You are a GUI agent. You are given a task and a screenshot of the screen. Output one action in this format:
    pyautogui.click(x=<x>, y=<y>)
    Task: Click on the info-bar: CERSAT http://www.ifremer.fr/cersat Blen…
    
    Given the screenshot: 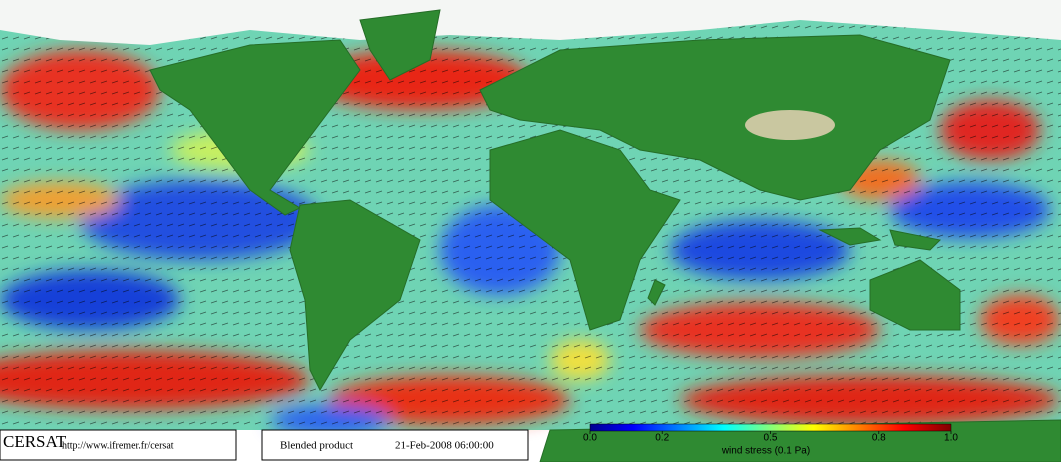 What is the action you would take?
    pyautogui.click(x=476, y=442)
    